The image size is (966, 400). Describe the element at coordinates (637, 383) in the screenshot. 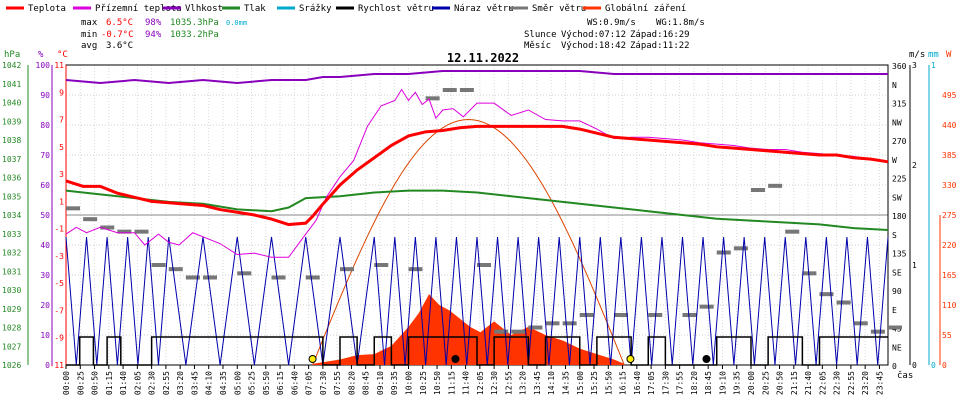

I see `tick-label-time: 16:40` at that location.